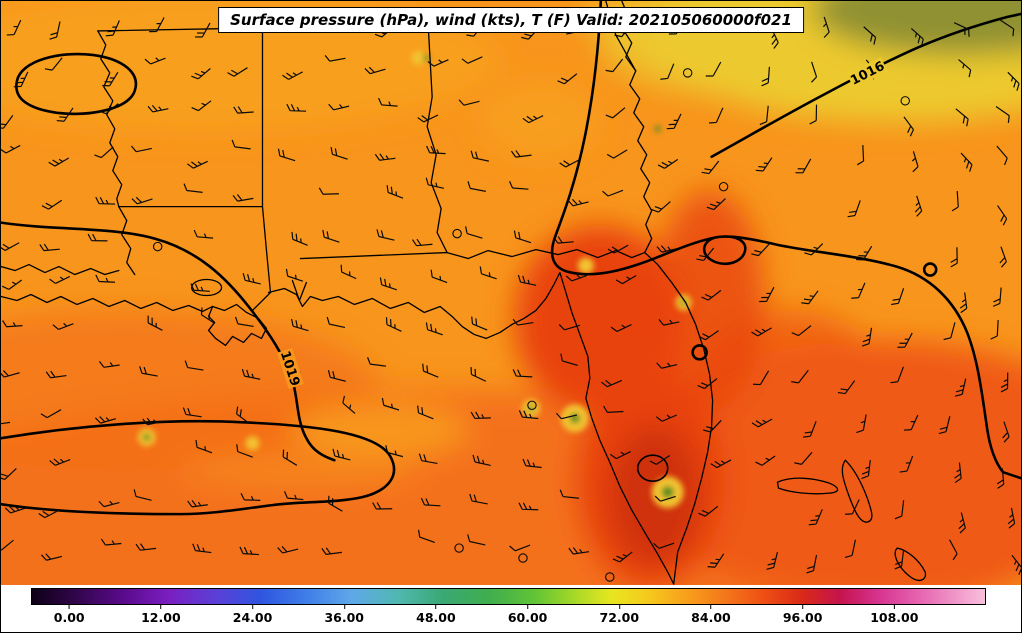  Describe the element at coordinates (679, 418) in the screenshot. I see `florida-east-coast` at that location.